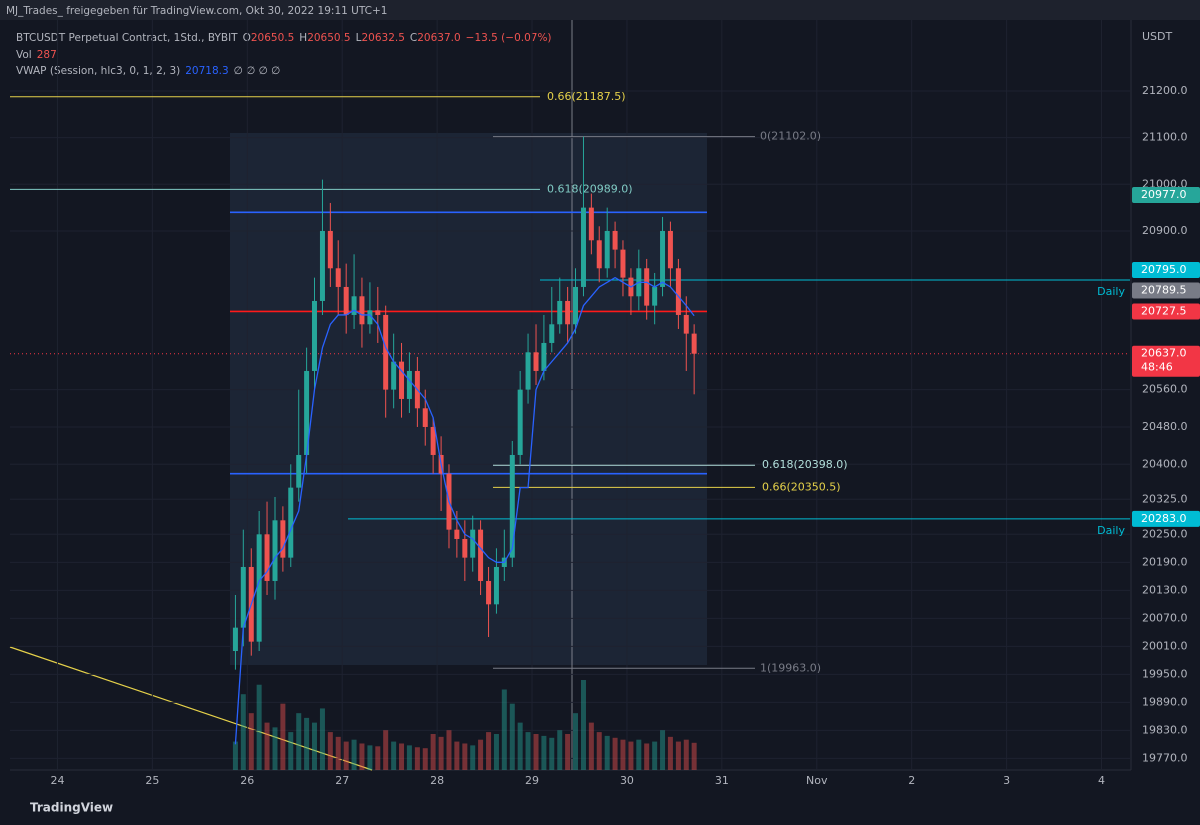 This screenshot has width=1200, height=825. What do you see at coordinates (1165, 533) in the screenshot?
I see `y-tick-label: 20250.0` at bounding box center [1165, 533].